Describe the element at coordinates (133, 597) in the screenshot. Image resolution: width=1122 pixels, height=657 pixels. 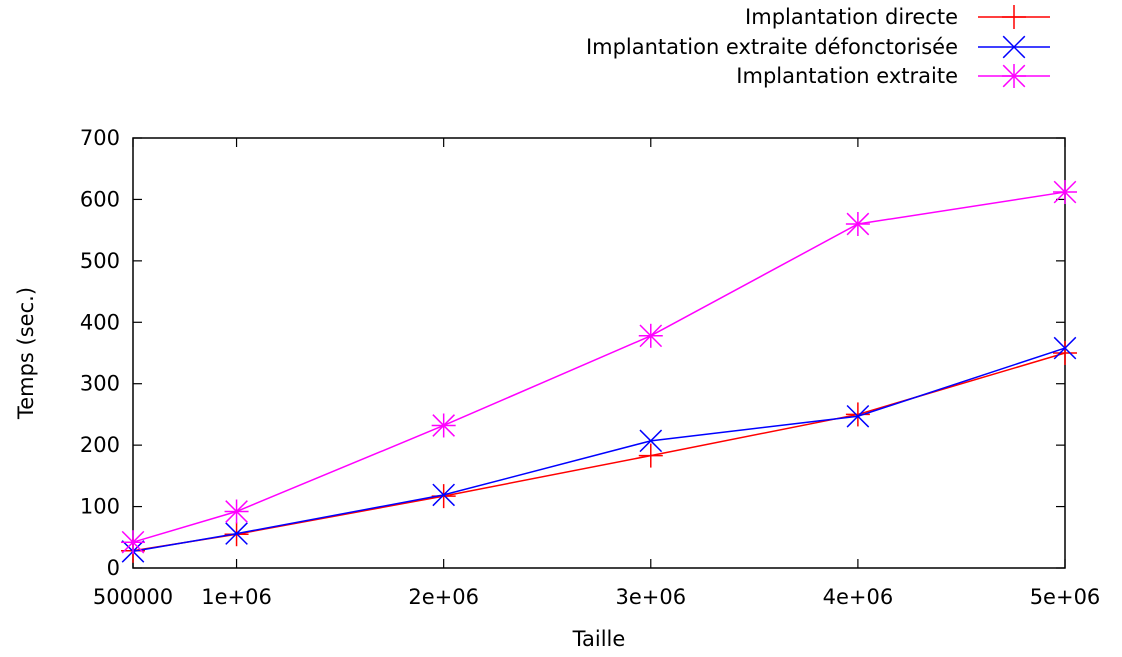
I see `x-tick-label: 500000` at that location.